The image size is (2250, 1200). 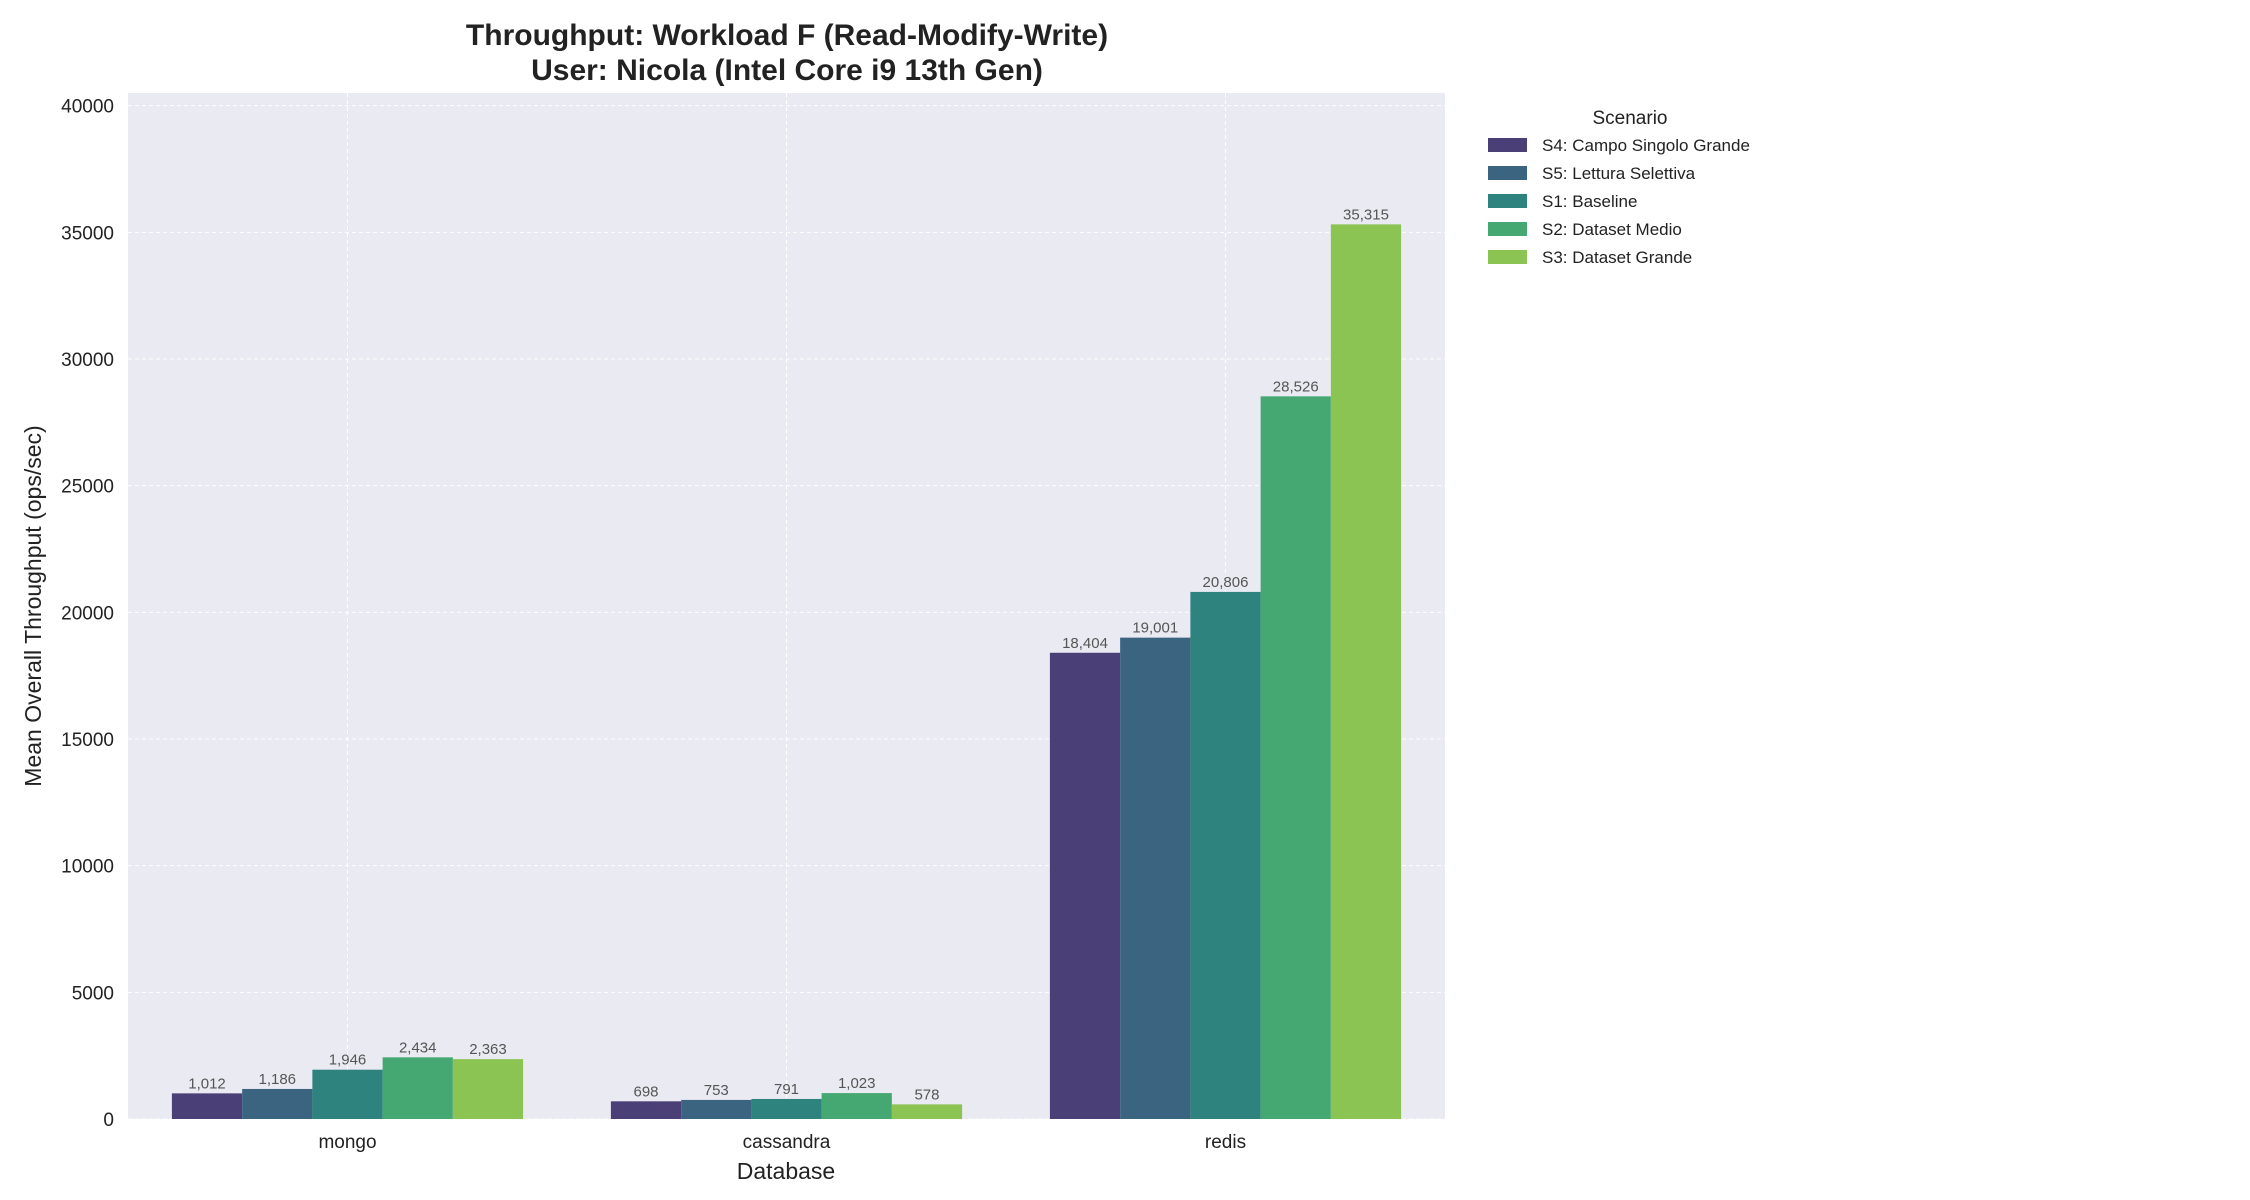 I want to click on bar-value-label: 2,434, so click(x=418, y=1047).